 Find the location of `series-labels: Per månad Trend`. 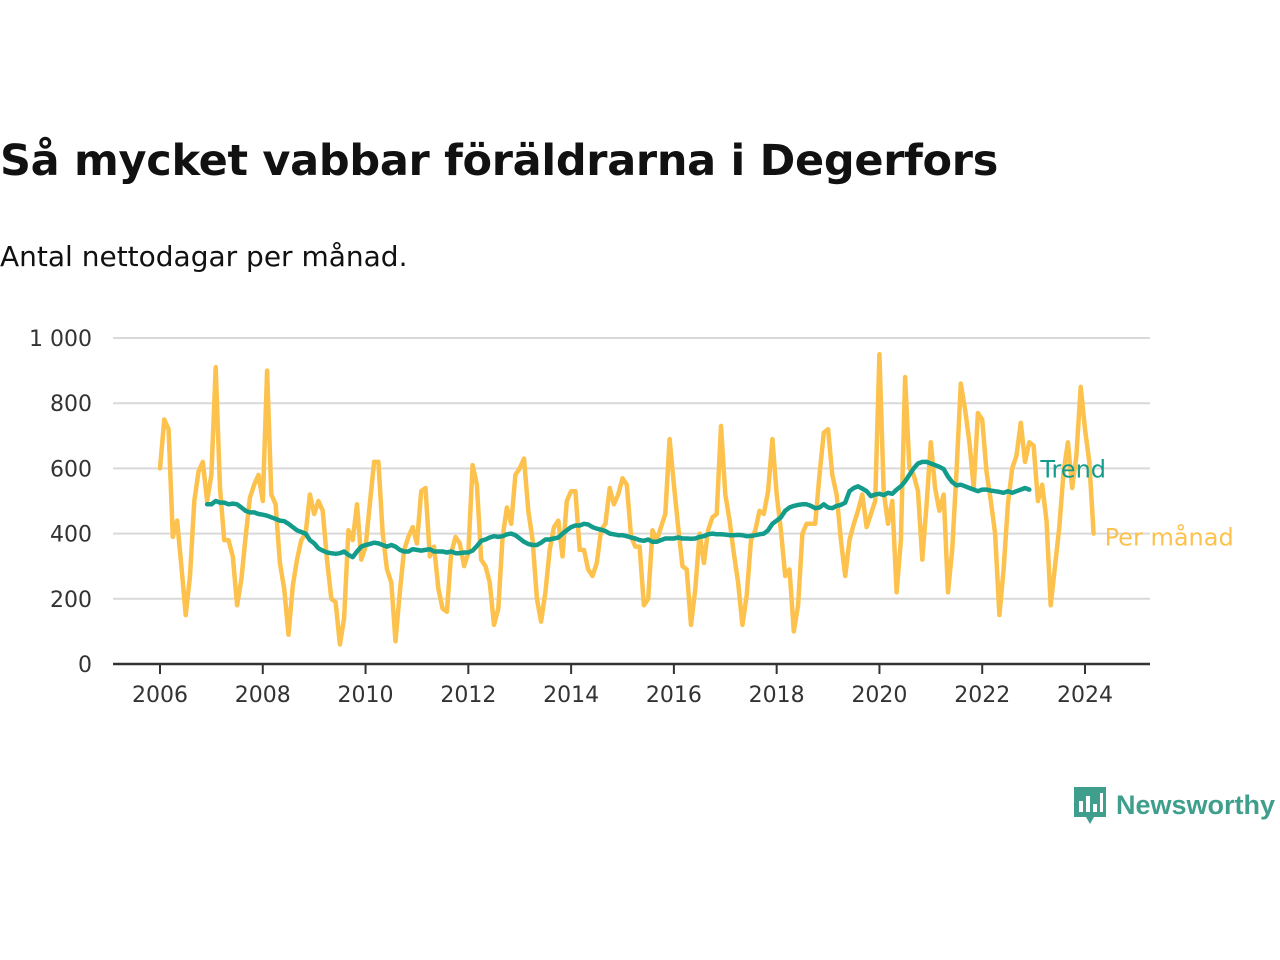

series-labels: Per månad Trend is located at coordinates (1136, 504).